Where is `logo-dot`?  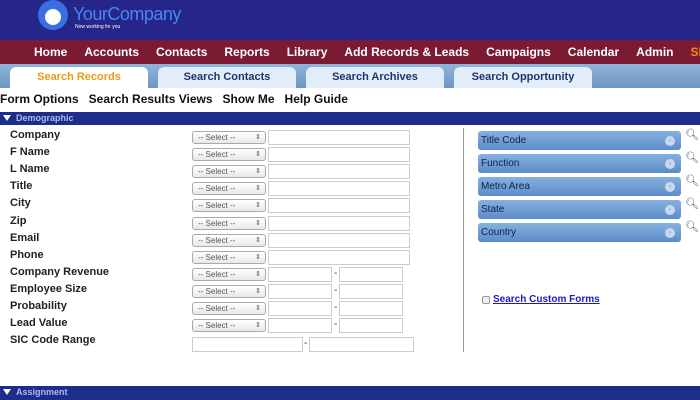
logo-dot is located at coordinates (53, 17).